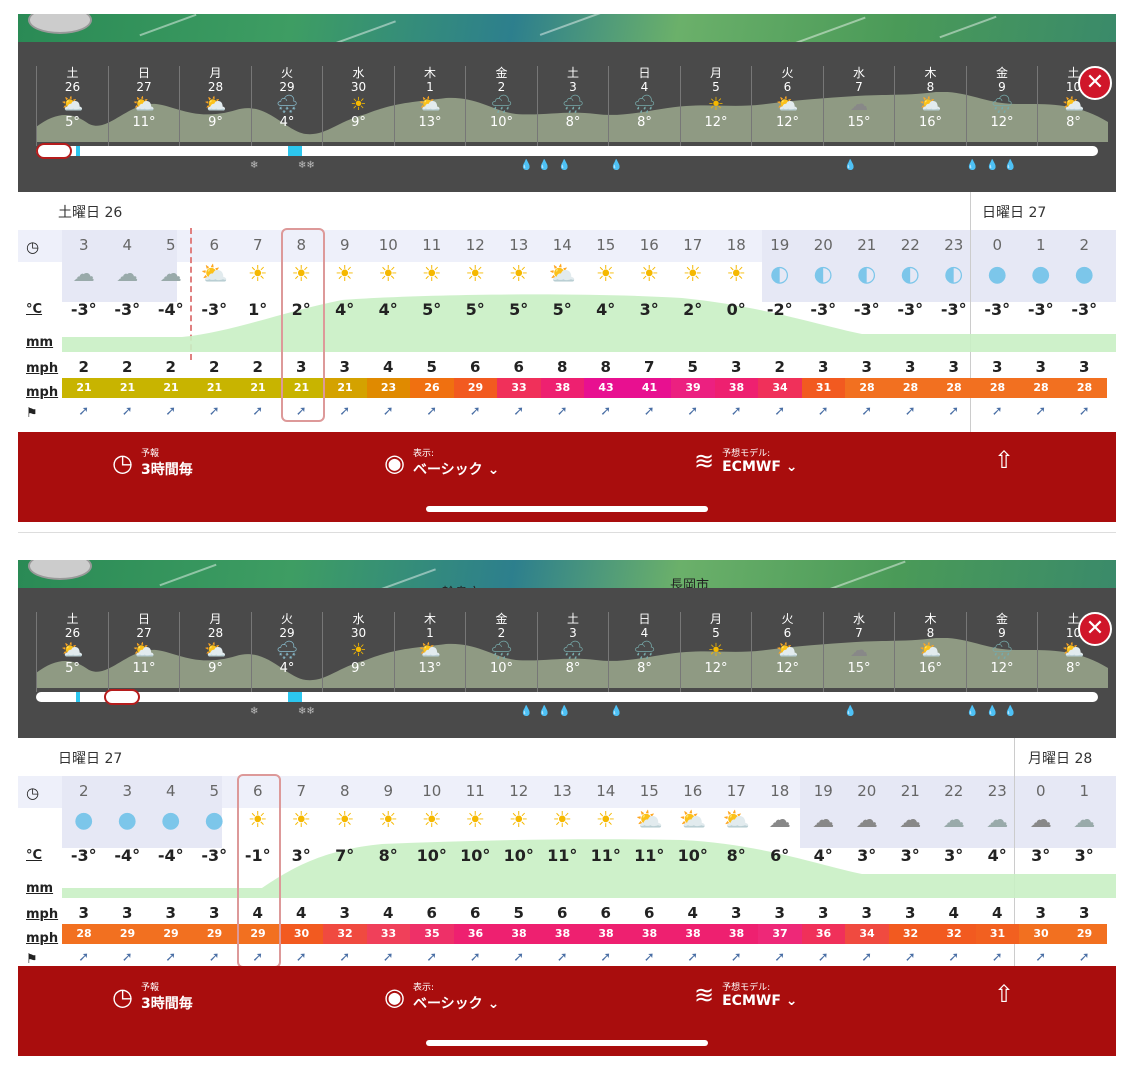 Image resolution: width=1134 pixels, height=1079 pixels. Describe the element at coordinates (567, 1043) in the screenshot. I see `home-indicator` at that location.